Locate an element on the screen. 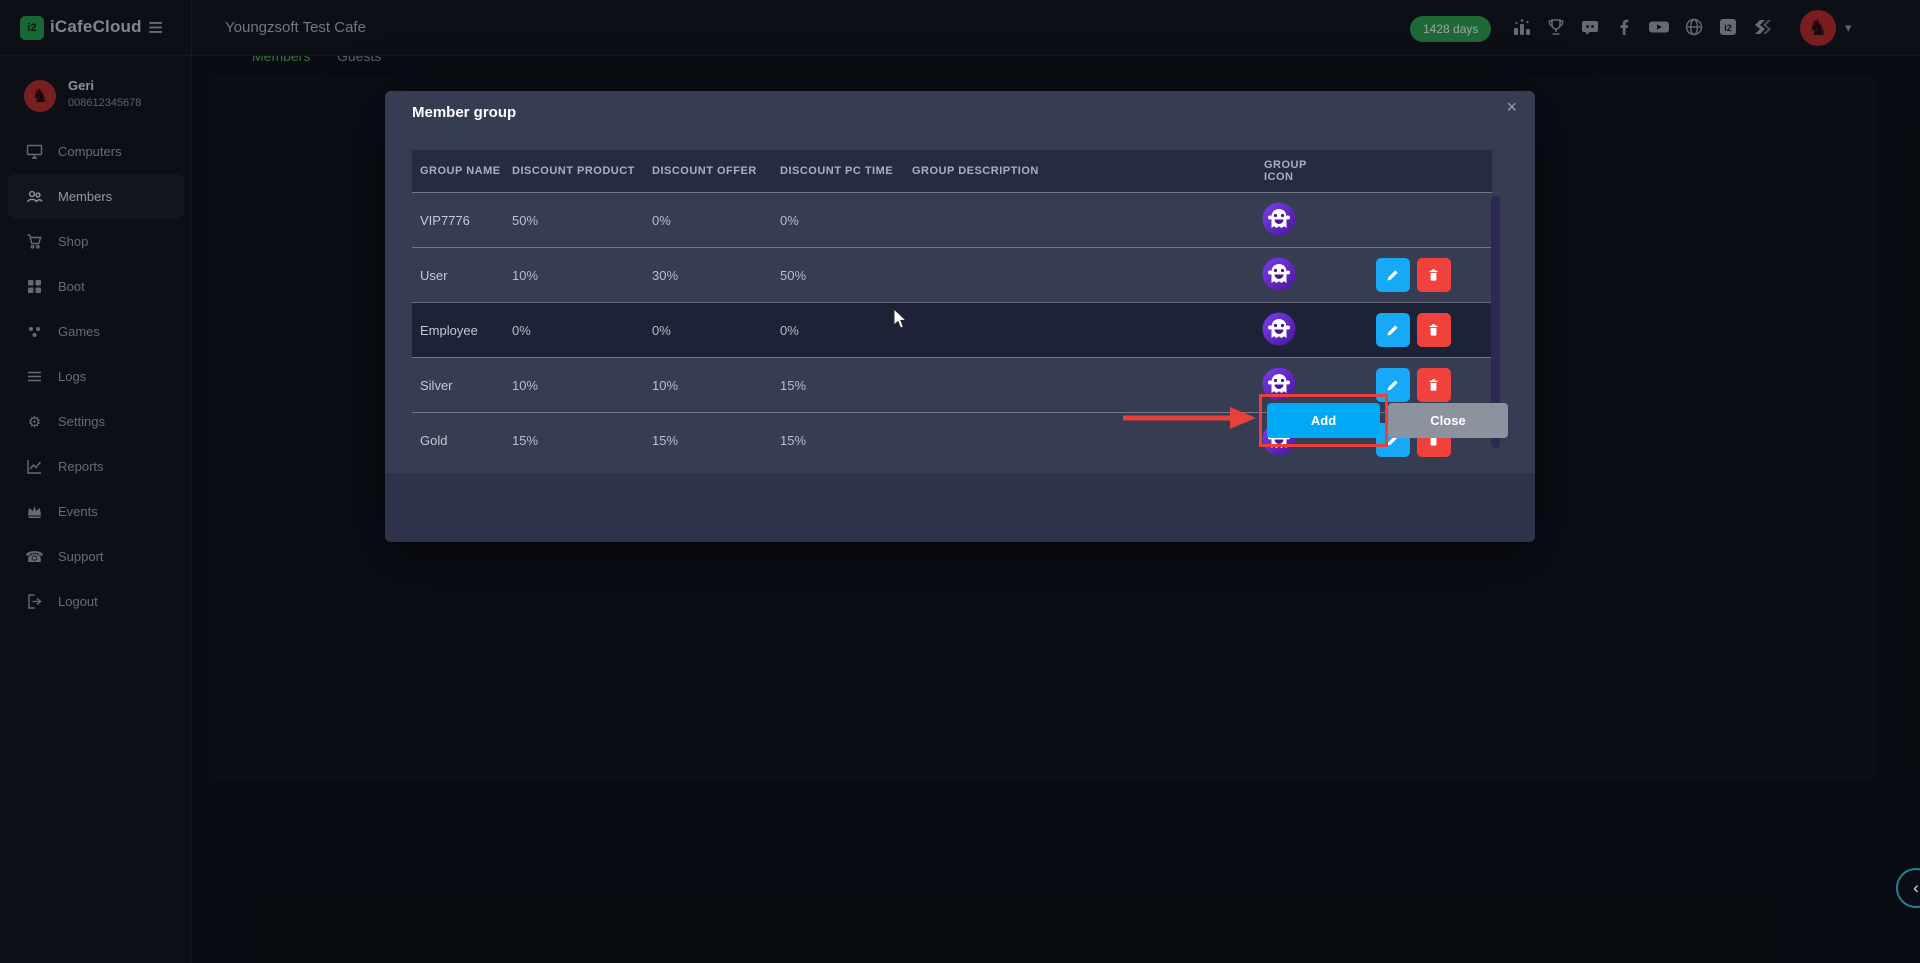 This screenshot has height=963, width=1920. modal-footer is located at coordinates (960, 507).